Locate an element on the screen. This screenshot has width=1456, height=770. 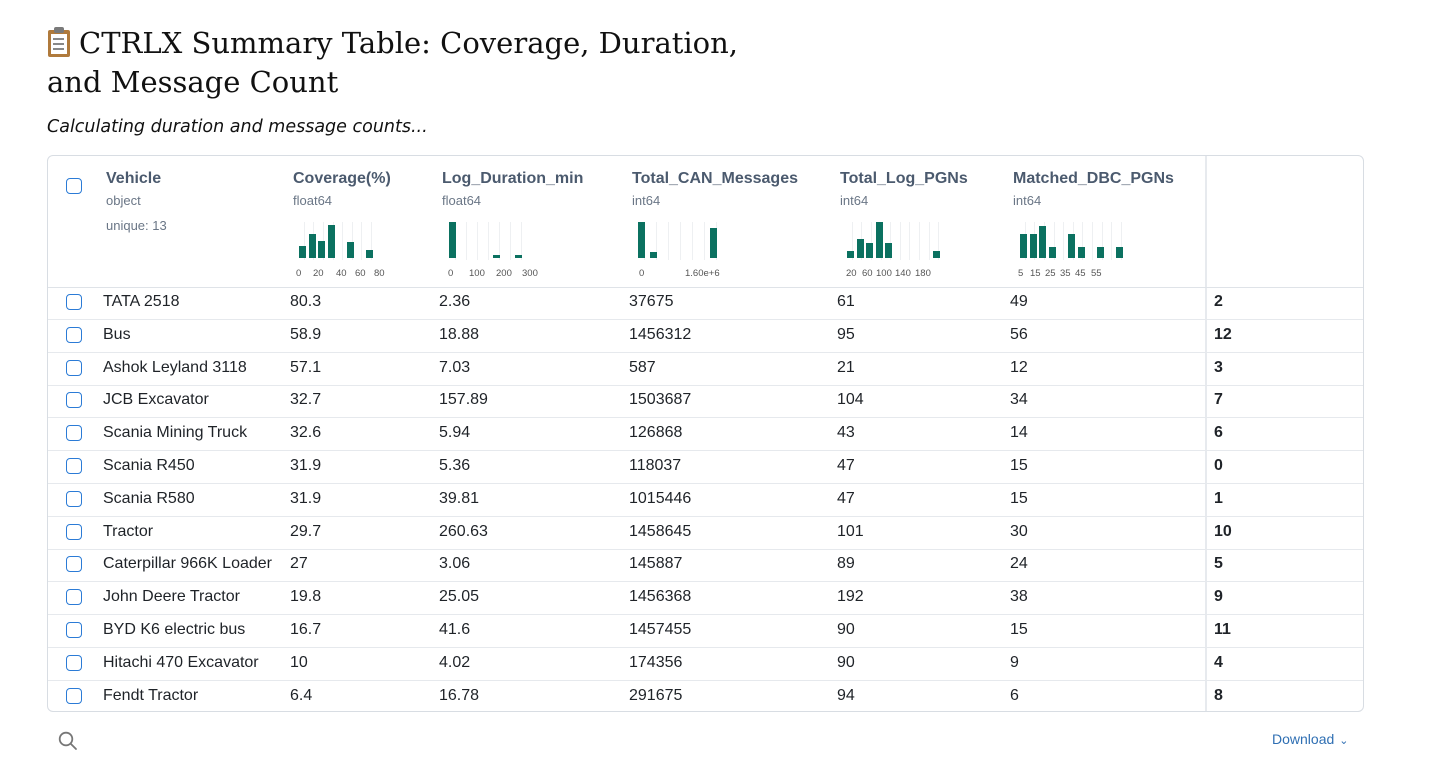
column-header-coverage: Coverage(%) float64 is located at coordinates (342, 189).